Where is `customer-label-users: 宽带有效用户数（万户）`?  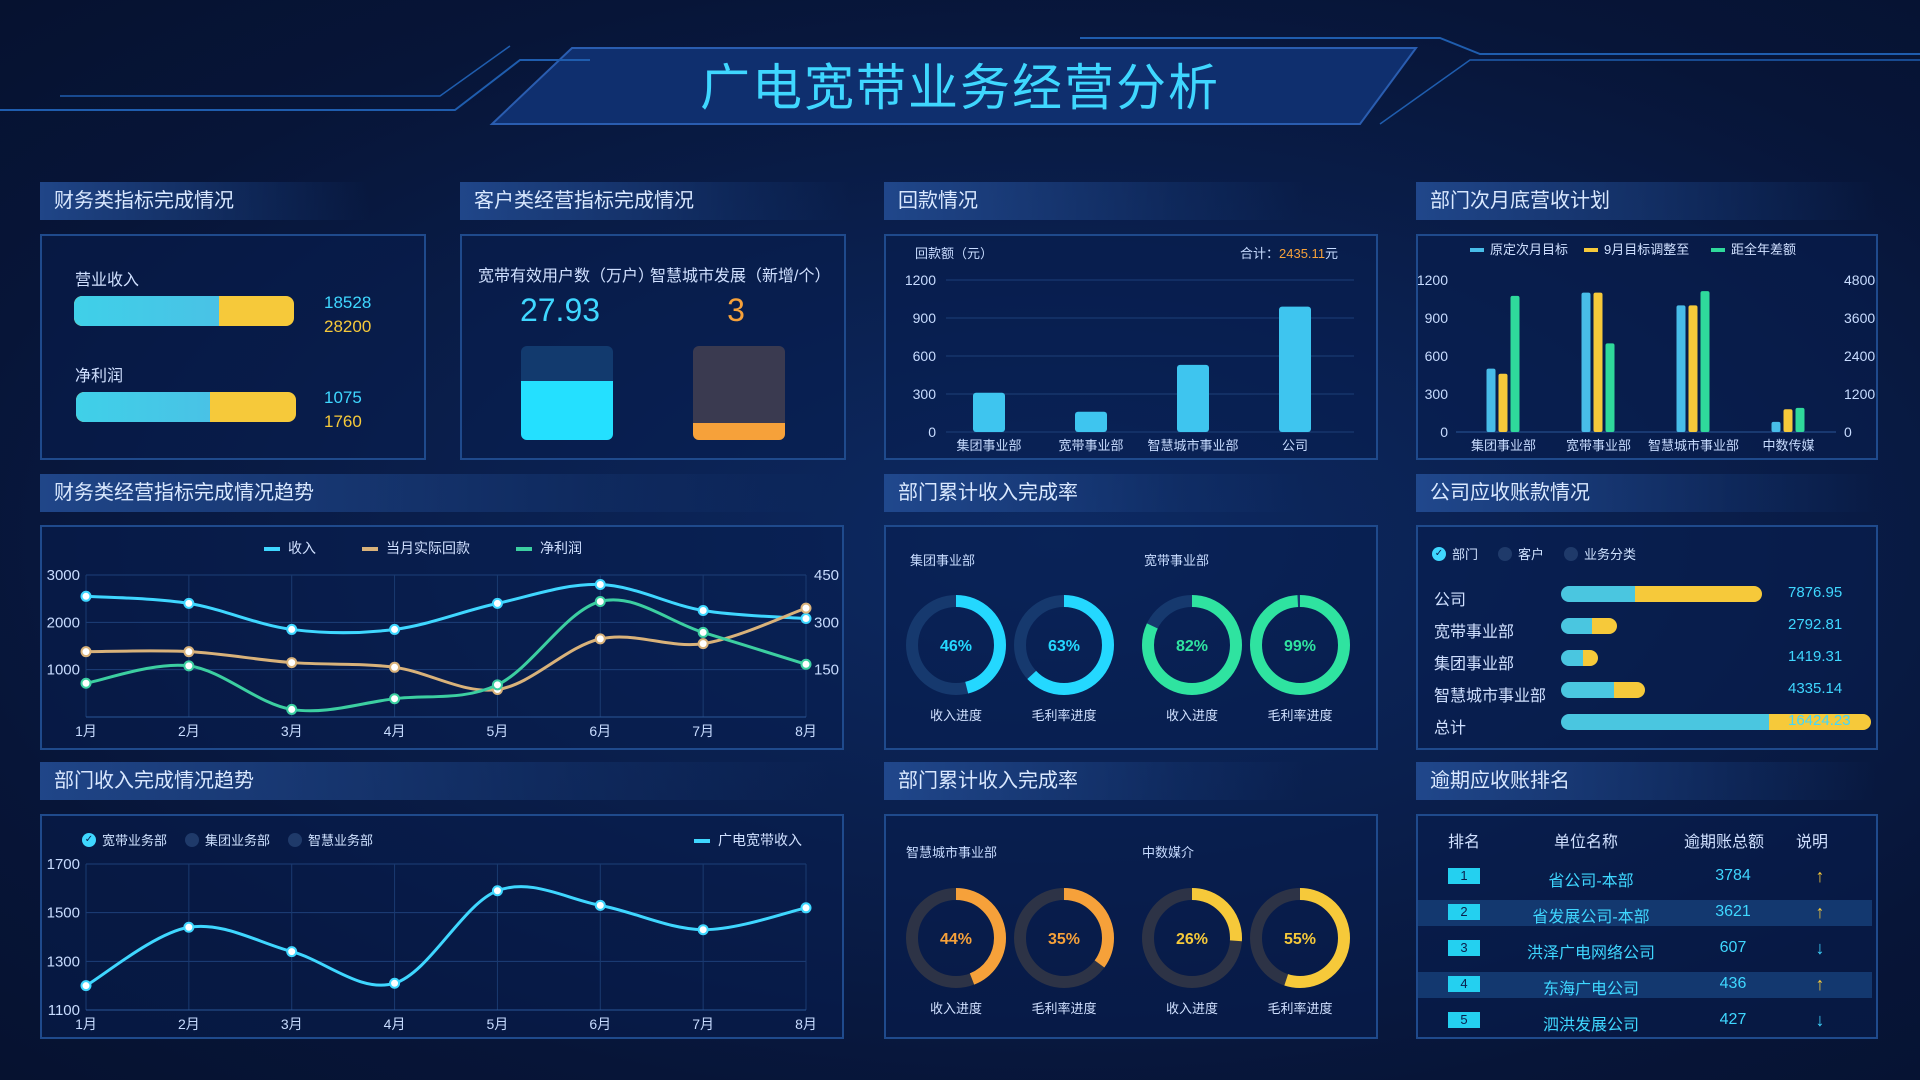 customer-label-users: 宽带有效用户数（万户） is located at coordinates (566, 274).